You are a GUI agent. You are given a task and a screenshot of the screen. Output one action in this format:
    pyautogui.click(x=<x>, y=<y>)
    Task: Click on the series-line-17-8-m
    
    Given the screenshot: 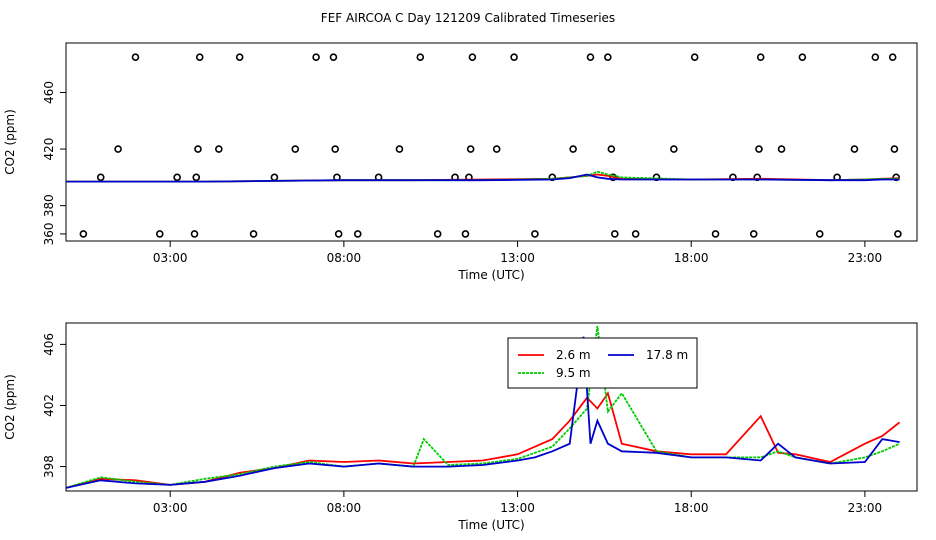 What is the action you would take?
    pyautogui.click(x=483, y=178)
    